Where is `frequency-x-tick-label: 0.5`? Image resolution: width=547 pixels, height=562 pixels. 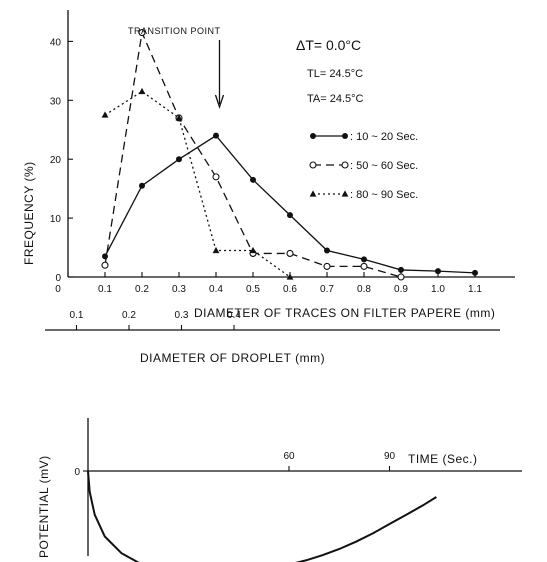
frequency-x-tick-label: 0.5 is located at coordinates (253, 289).